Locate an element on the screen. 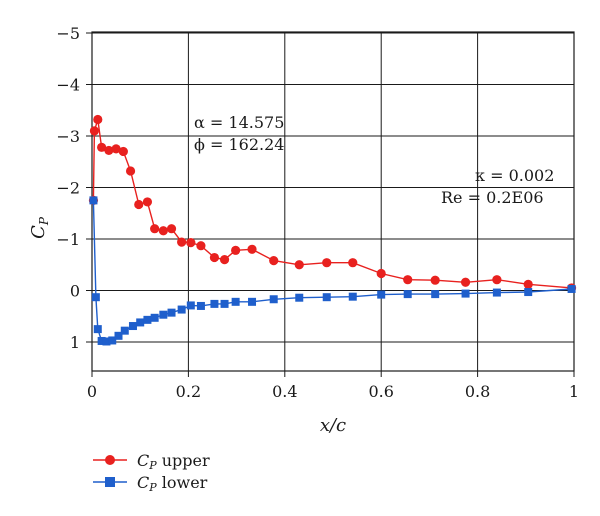 The image size is (600, 516). x-tick-label: 1 is located at coordinates (574, 391).